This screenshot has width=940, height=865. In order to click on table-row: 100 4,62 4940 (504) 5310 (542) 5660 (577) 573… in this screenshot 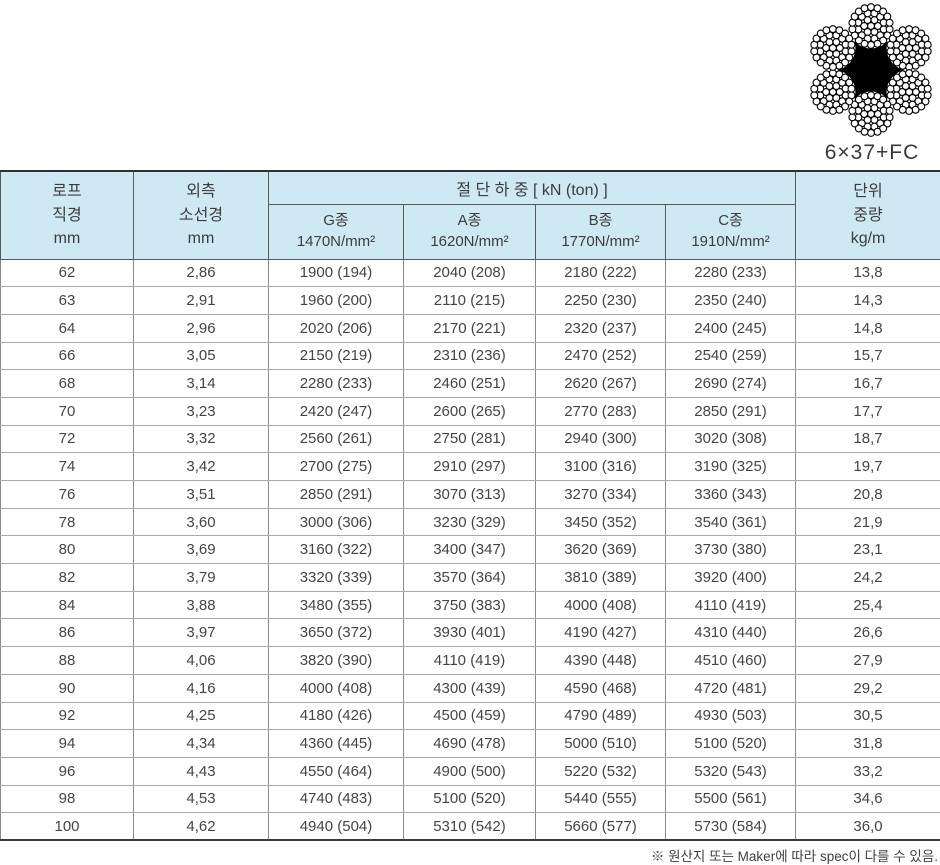, I will do `click(470, 826)`.